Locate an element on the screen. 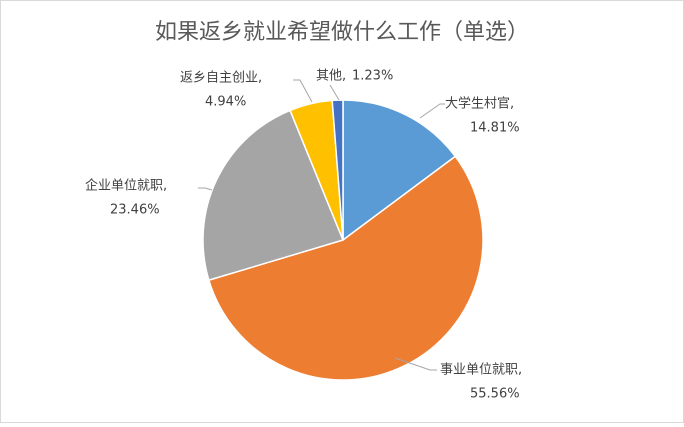 Image resolution: width=684 pixels, height=427 pixels. value-label: 4.94% is located at coordinates (225, 102).